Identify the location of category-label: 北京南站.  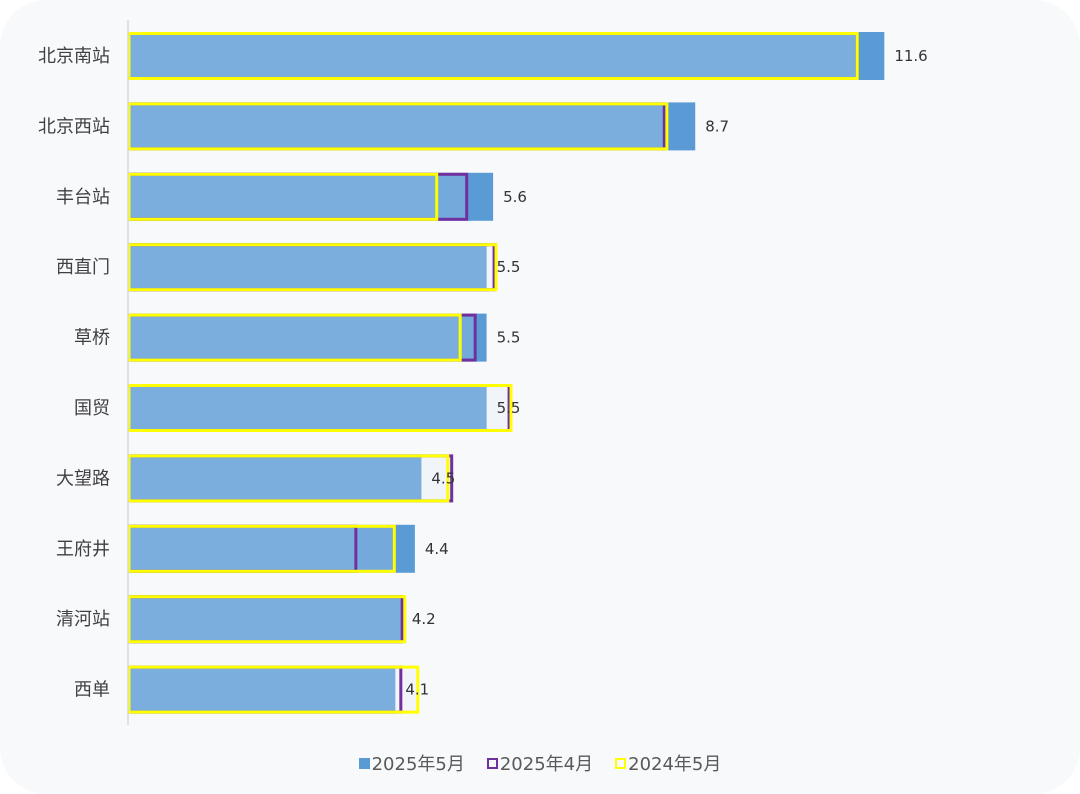
(74, 56).